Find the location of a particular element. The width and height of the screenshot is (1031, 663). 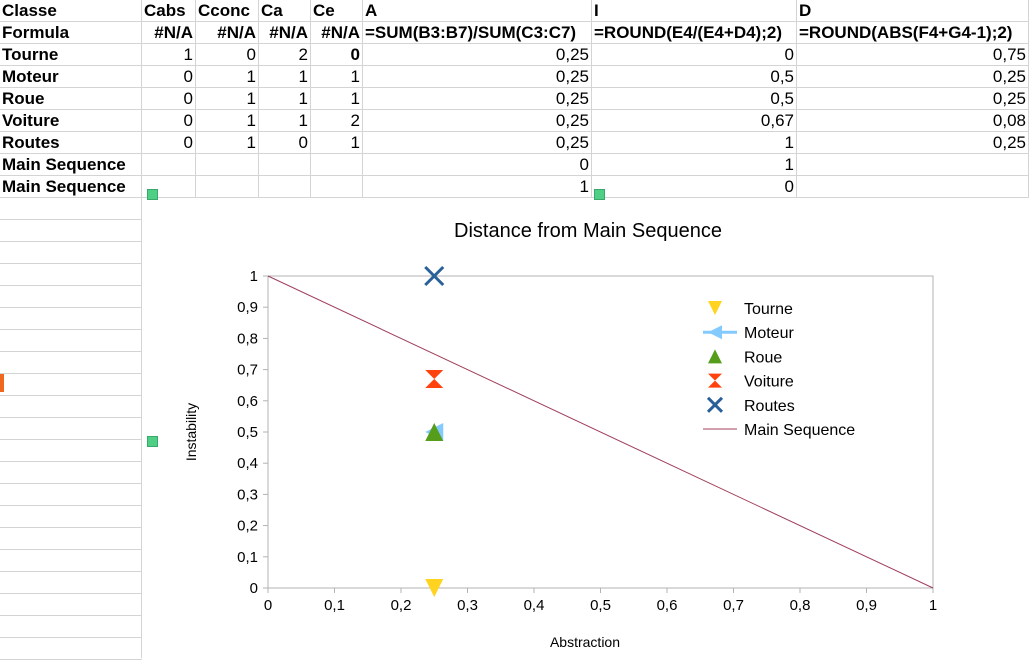

header-cell-ce: Ce is located at coordinates (337, 11).